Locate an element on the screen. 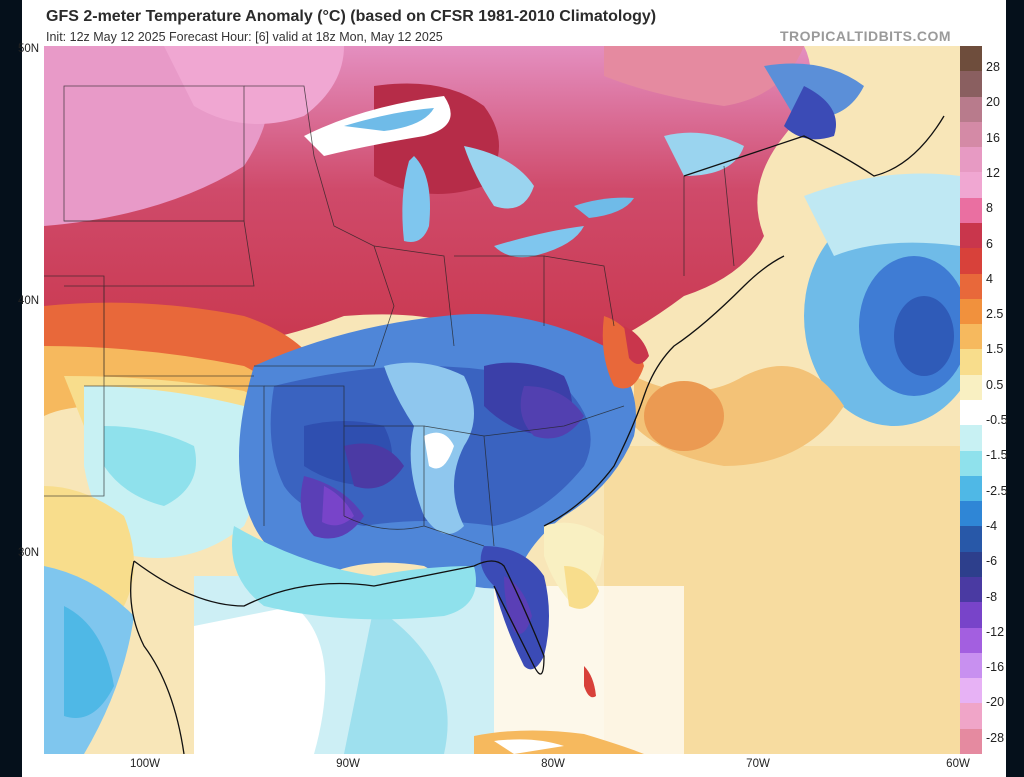  colorbar-label: 6 is located at coordinates (989, 243).